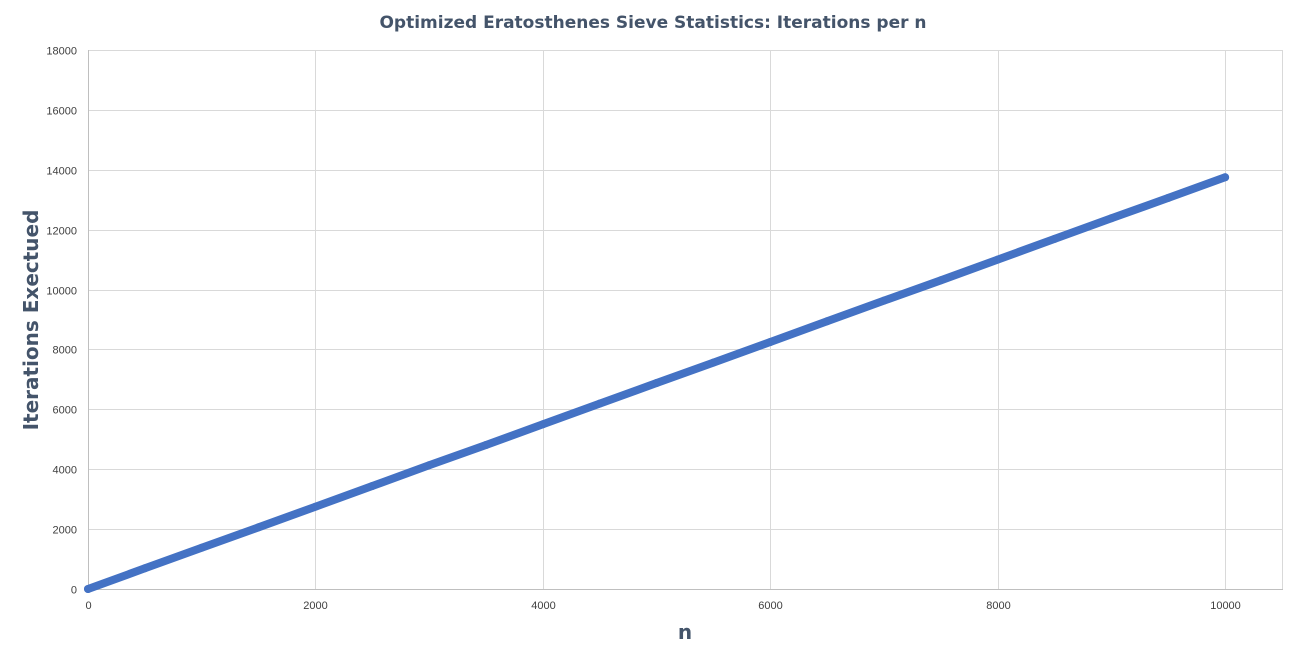 This screenshot has width=1306, height=658. What do you see at coordinates (685, 632) in the screenshot?
I see `x-axis-title: n` at bounding box center [685, 632].